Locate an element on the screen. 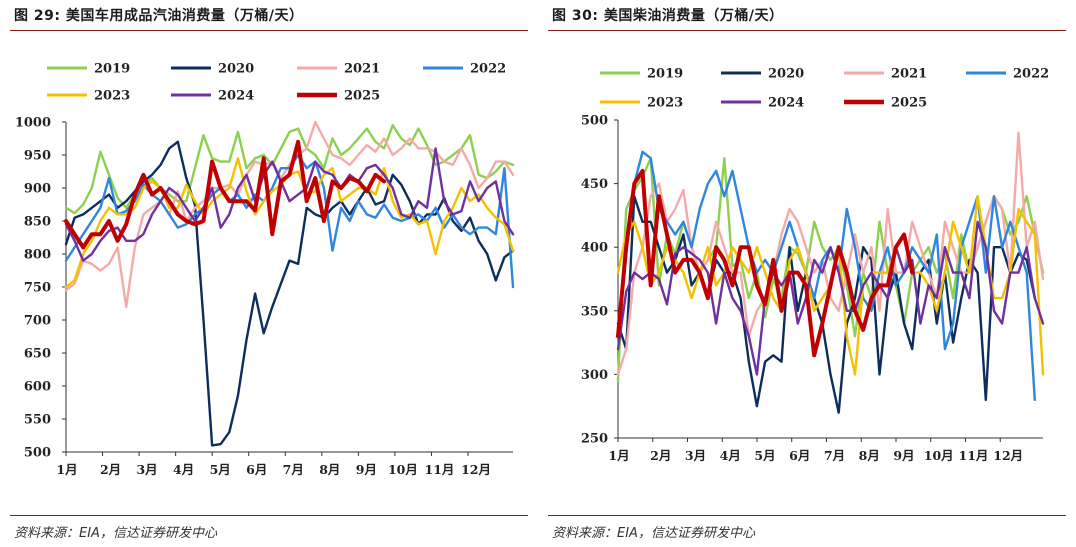  gasoline-x-tick-label: 3月 is located at coordinates (146, 469).